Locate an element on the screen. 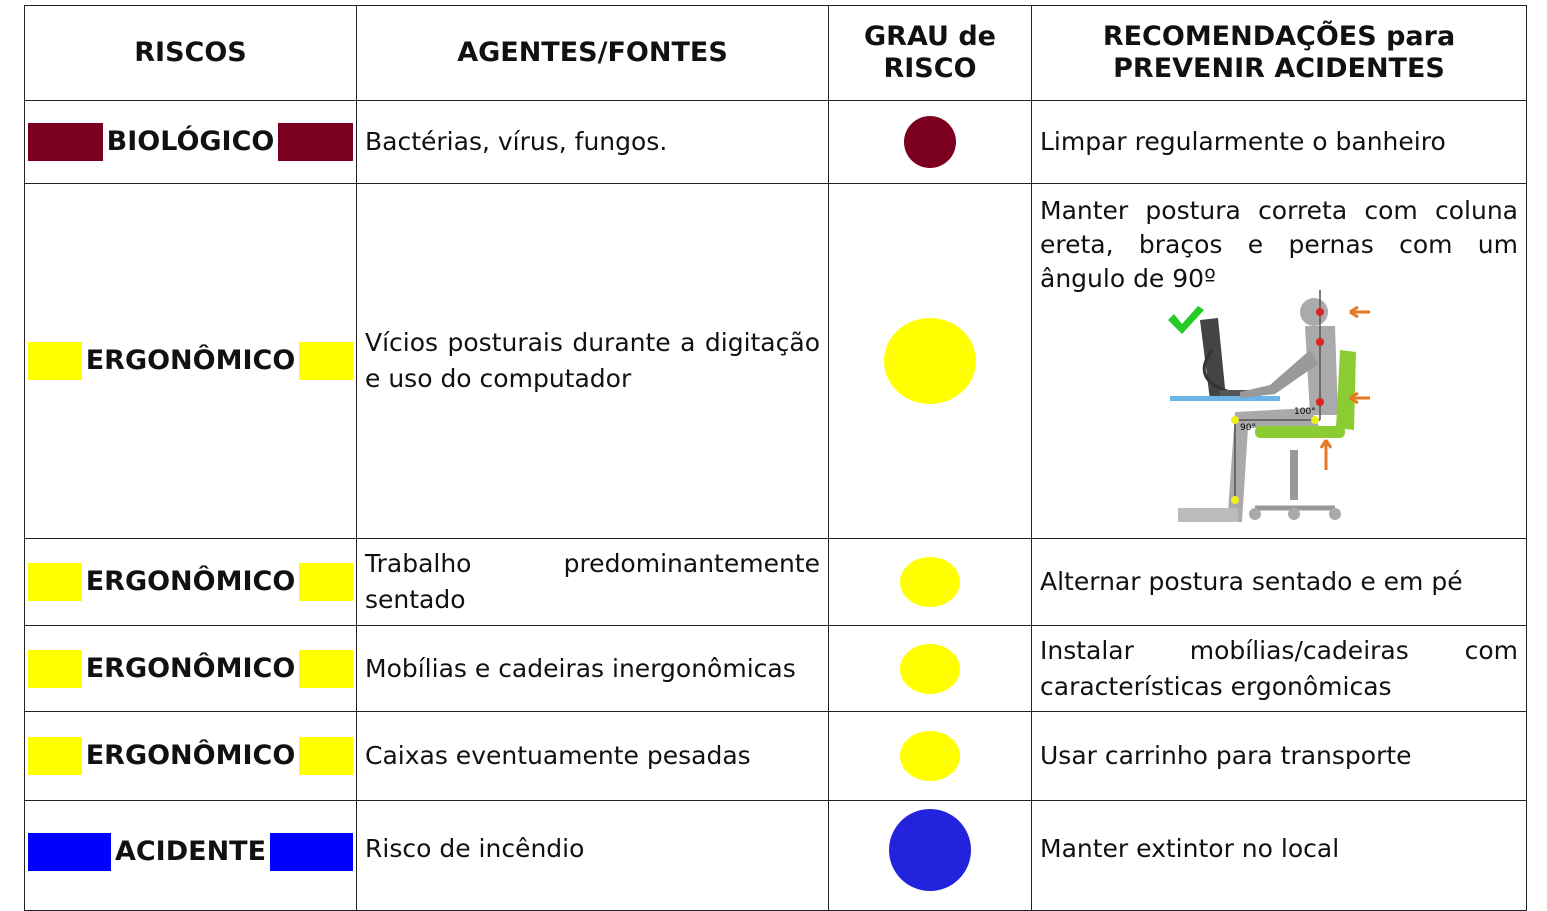  risk-cell: BIOLÓGICO is located at coordinates (190, 142).